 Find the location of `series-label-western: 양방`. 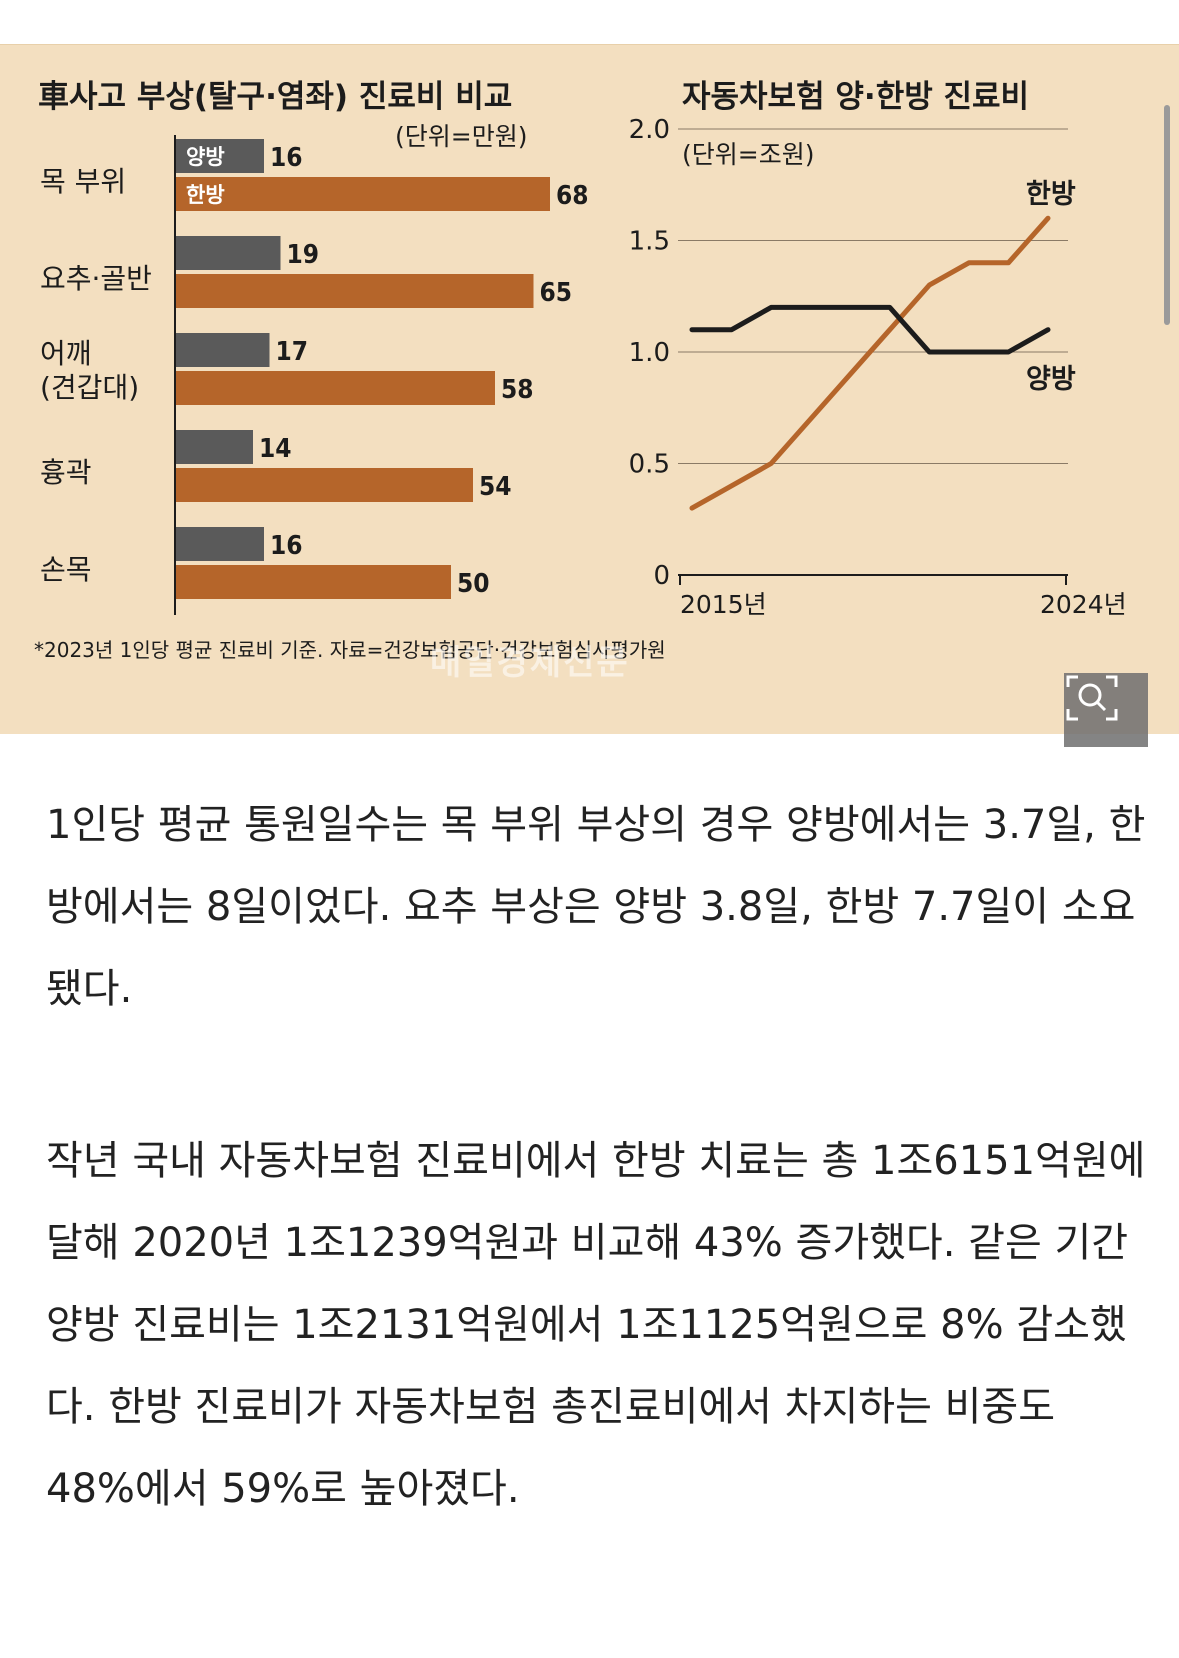

series-label-western: 양방 is located at coordinates (1051, 379).